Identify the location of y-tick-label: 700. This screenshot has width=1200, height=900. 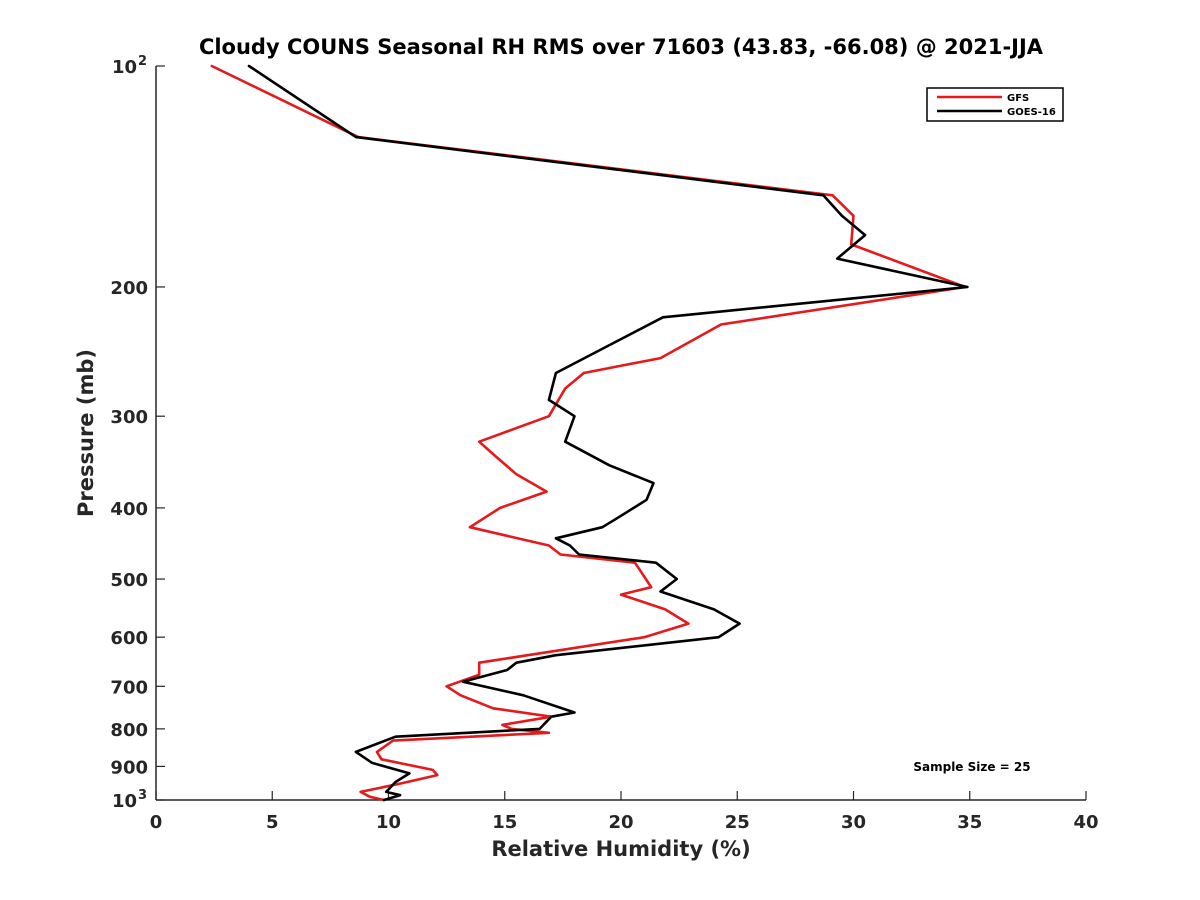
(129, 687).